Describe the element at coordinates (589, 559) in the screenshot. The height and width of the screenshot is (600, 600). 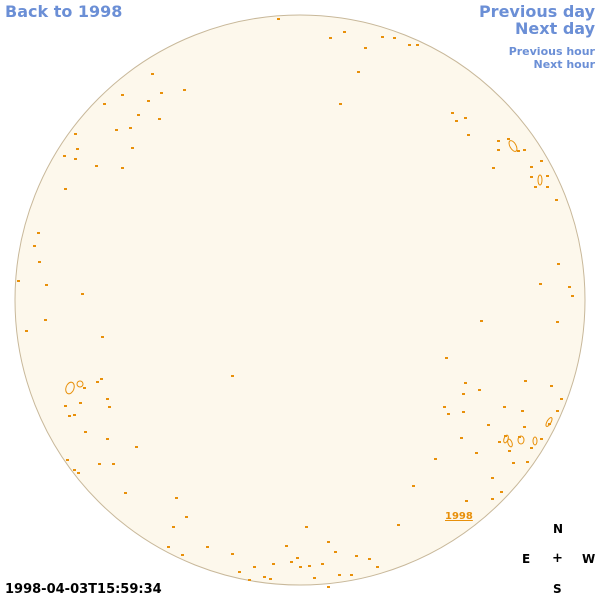
I see `compass-west: W` at that location.